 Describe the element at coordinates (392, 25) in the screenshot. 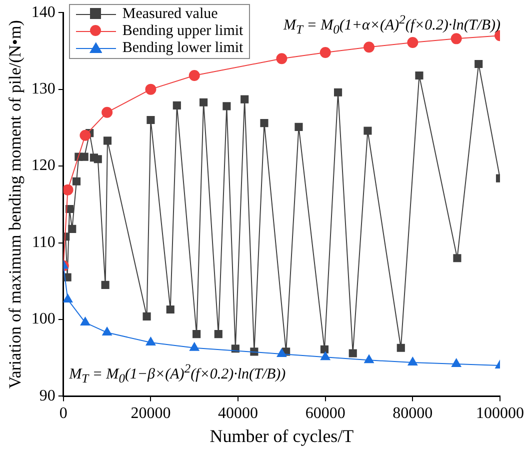

I see `annotation: M$_{T}$ = M$_{0}$(1+α×(A)$^{2}$(f×0.2)·ln(T/B))` at that location.